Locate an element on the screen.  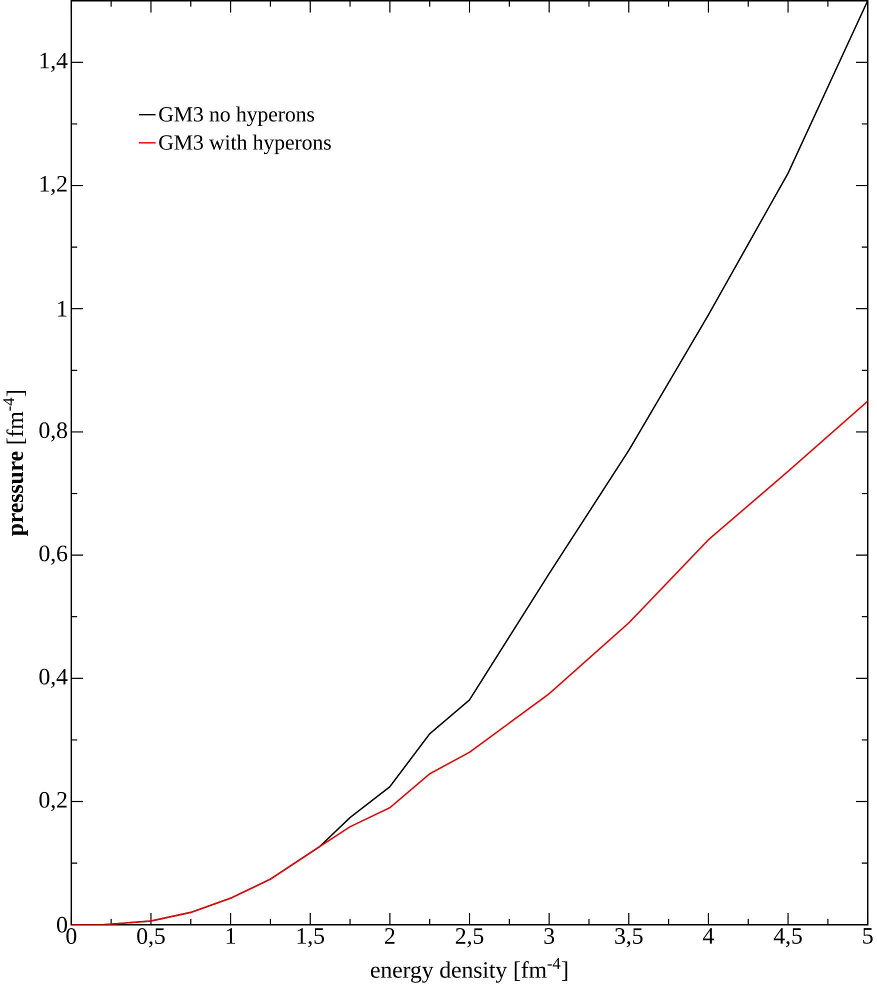
x-tick-label: 4 is located at coordinates (708, 936).